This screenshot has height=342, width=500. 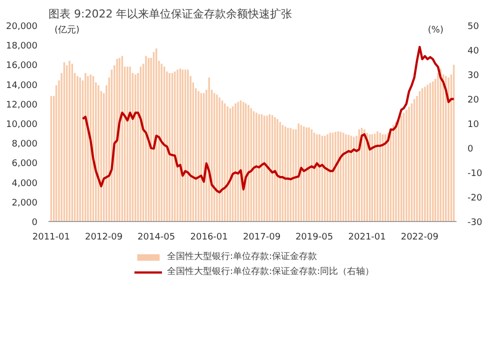 I want to click on x-tick-label: 2017-09, so click(x=261, y=237).